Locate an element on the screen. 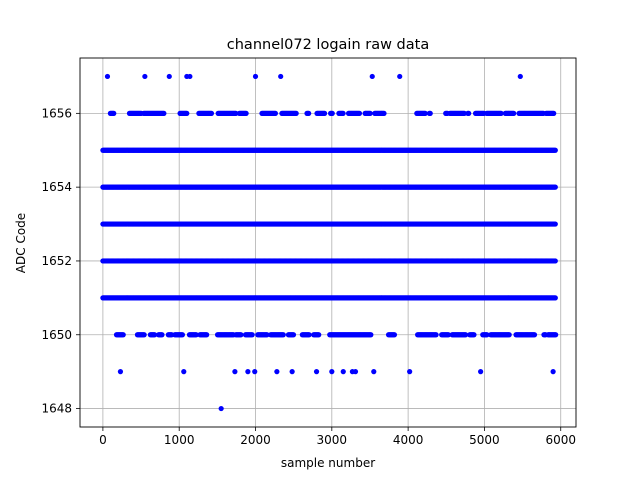  x-tick-label: 3000 is located at coordinates (332, 440).